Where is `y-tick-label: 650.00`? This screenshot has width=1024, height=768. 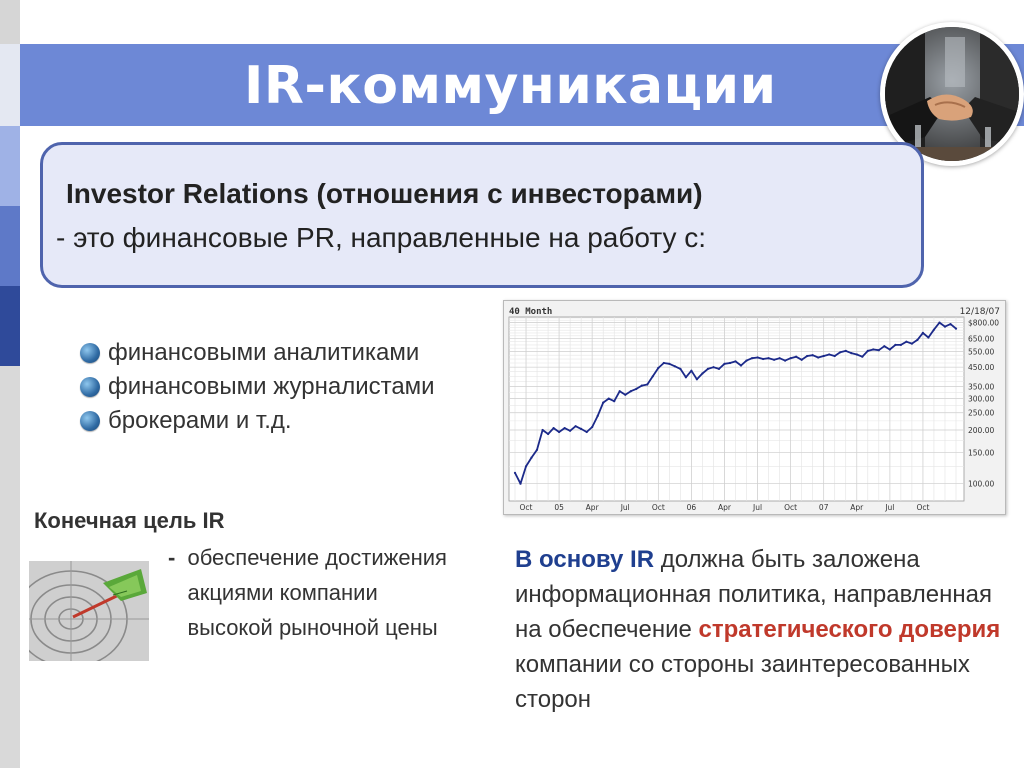
y-tick-label: 650.00 is located at coordinates (981, 339).